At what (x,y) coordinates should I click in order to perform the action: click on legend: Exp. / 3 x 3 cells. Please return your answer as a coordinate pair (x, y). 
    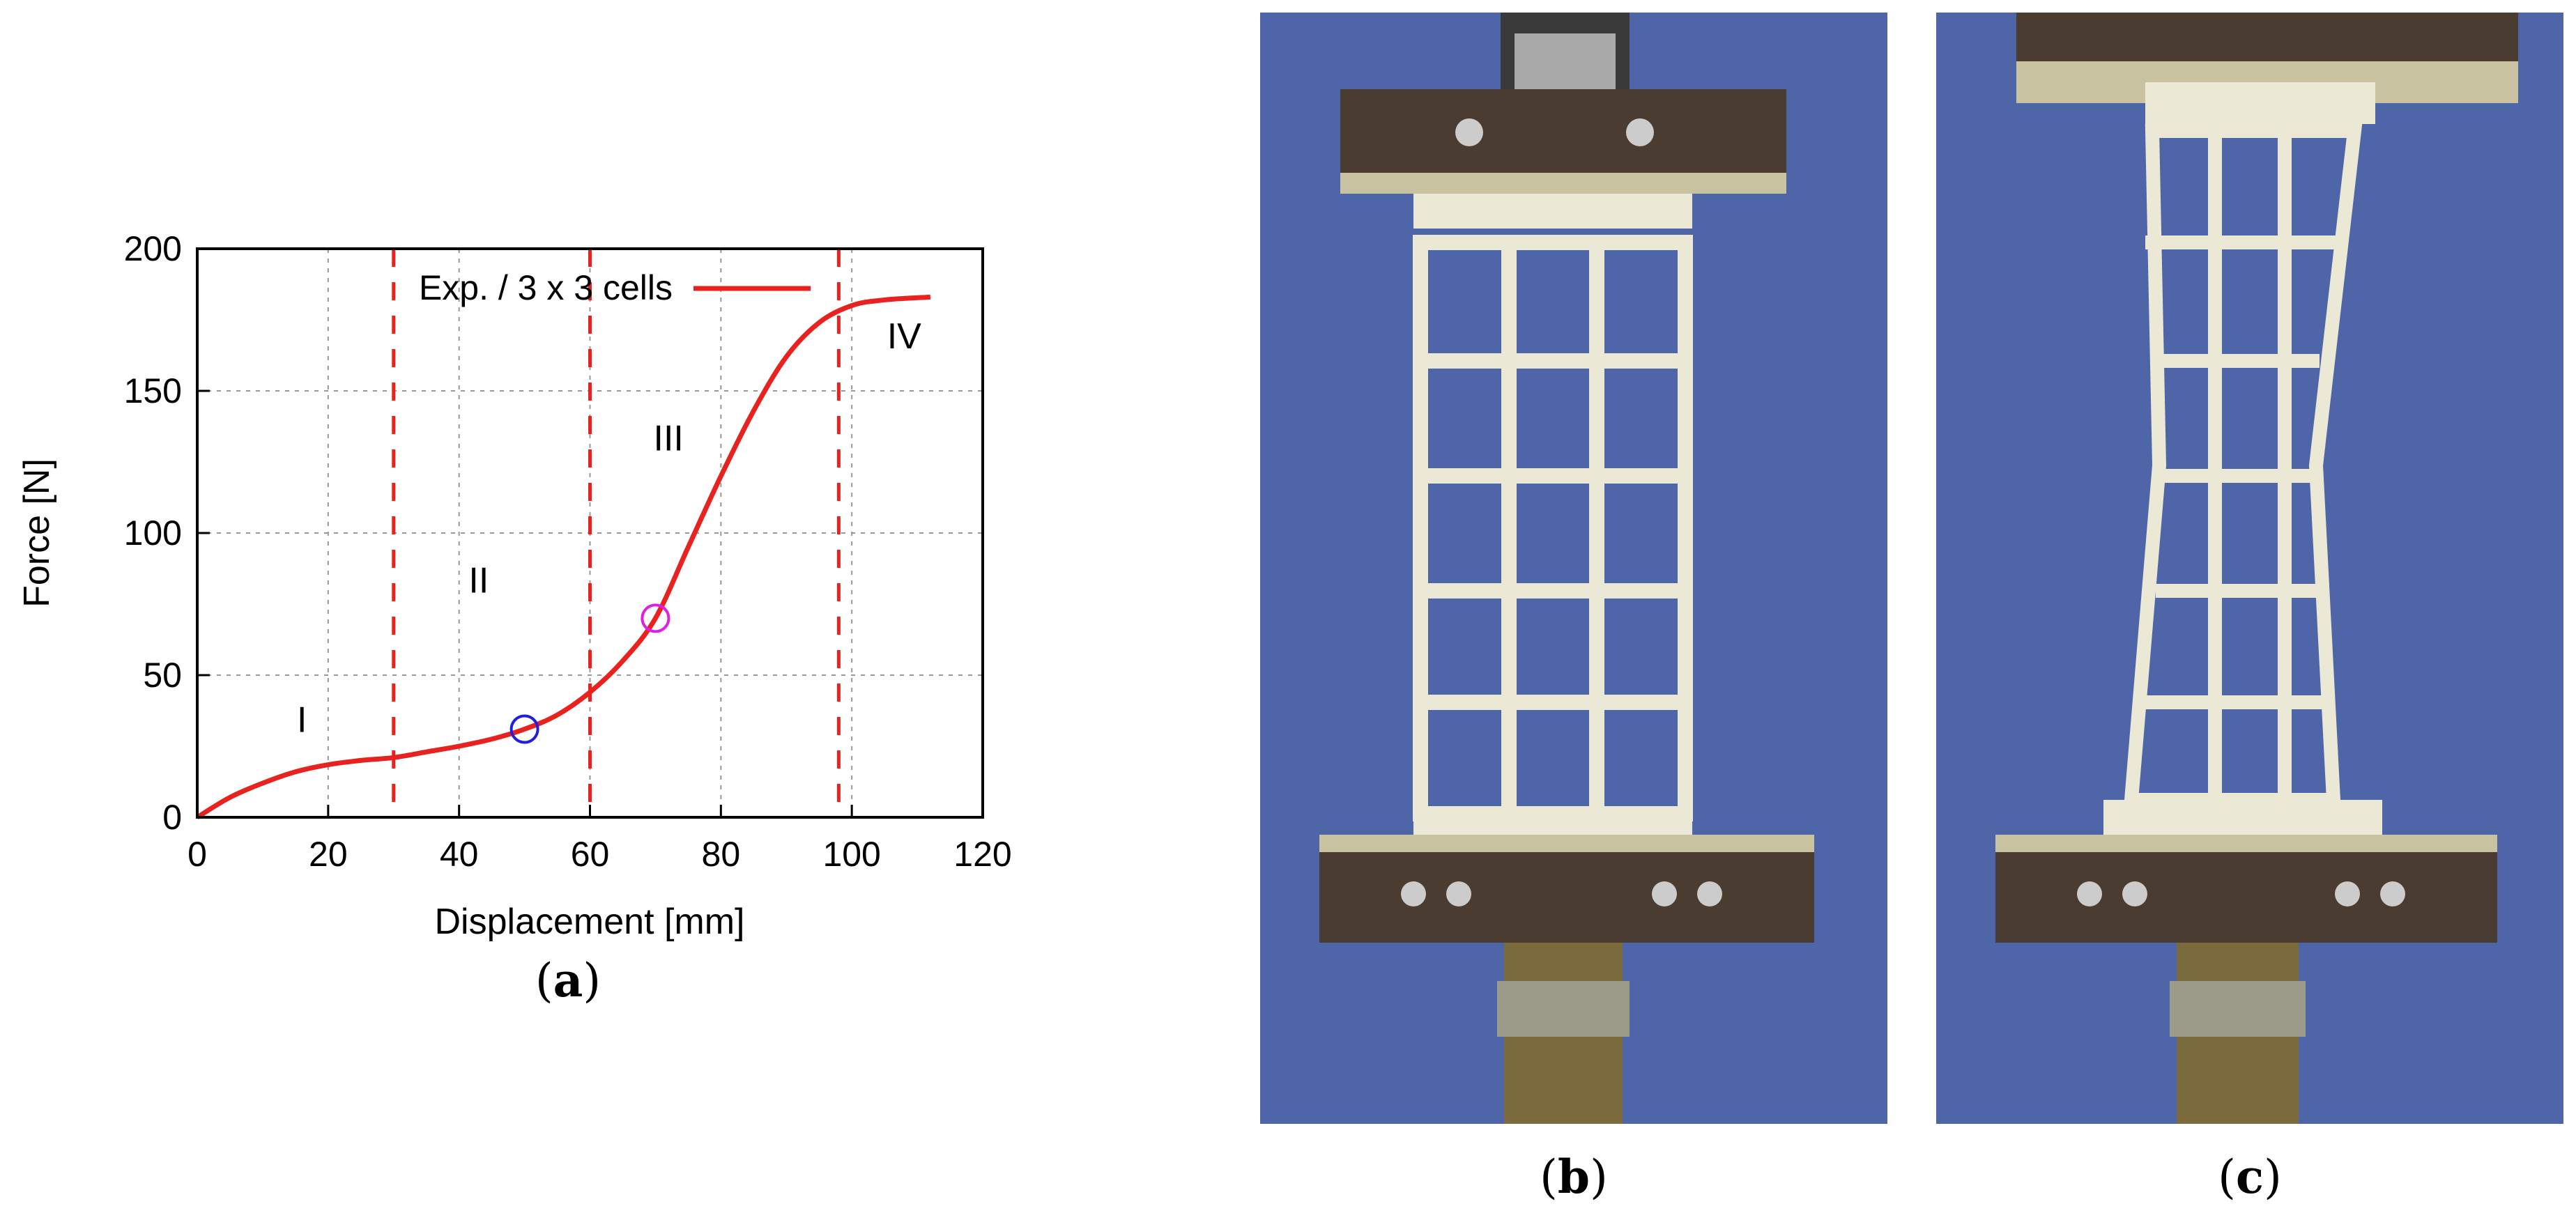
    Looking at the image, I should click on (615, 287).